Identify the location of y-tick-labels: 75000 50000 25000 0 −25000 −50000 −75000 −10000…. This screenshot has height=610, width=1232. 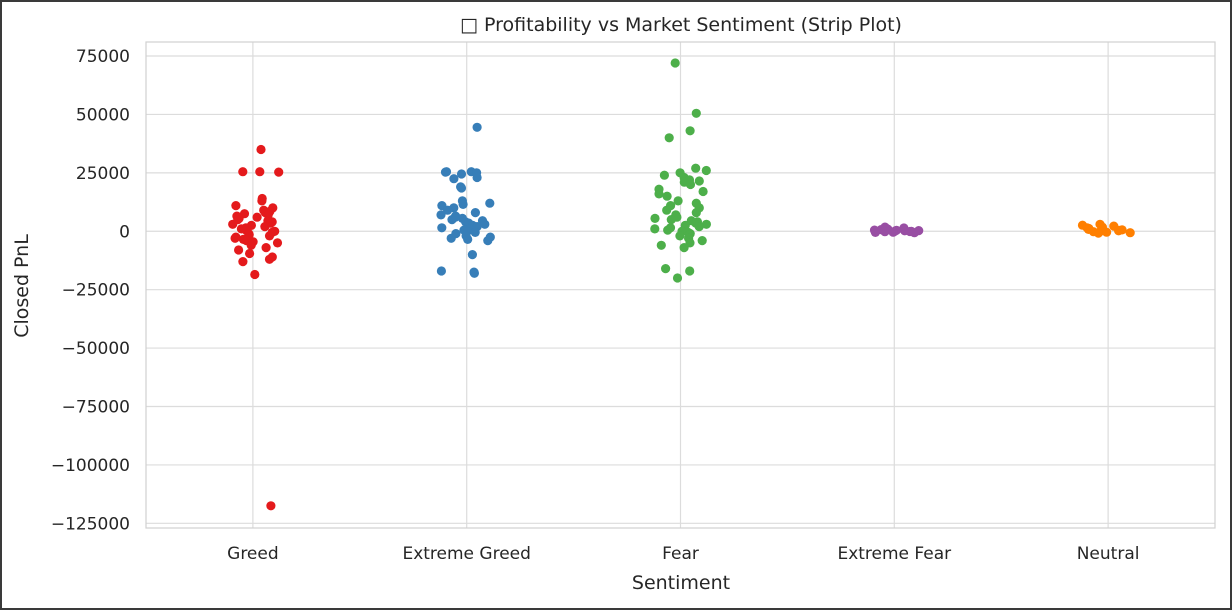
(90, 290).